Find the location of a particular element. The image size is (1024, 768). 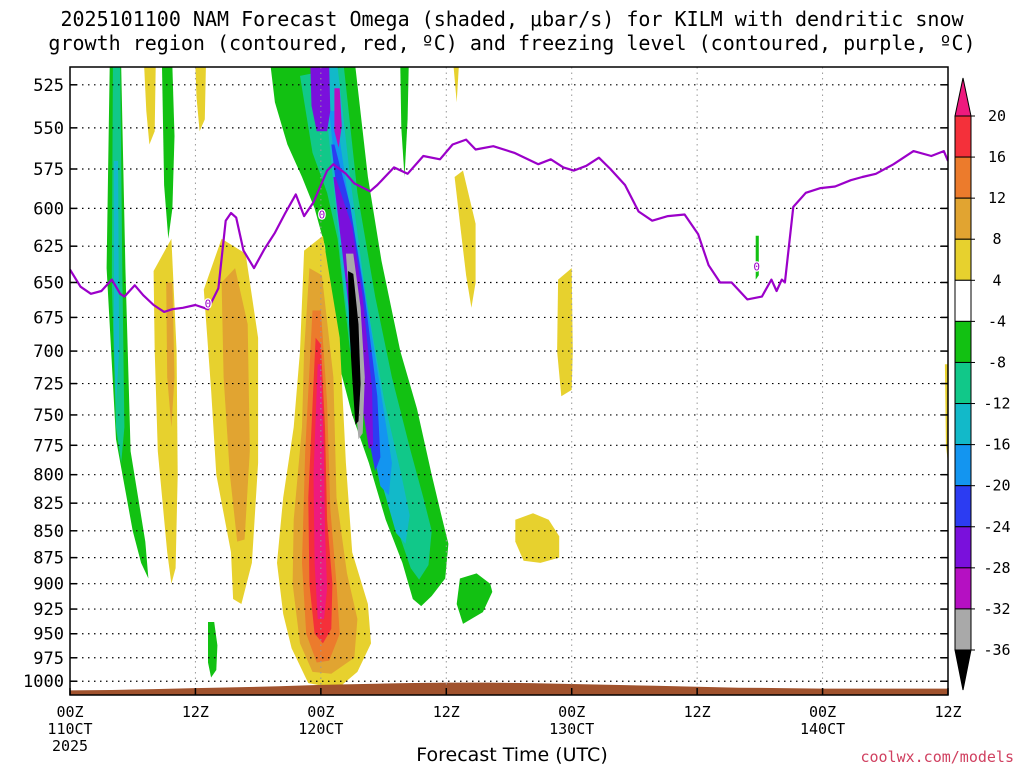

x-tick-label-24-1: 00Z is located at coordinates (320, 712).